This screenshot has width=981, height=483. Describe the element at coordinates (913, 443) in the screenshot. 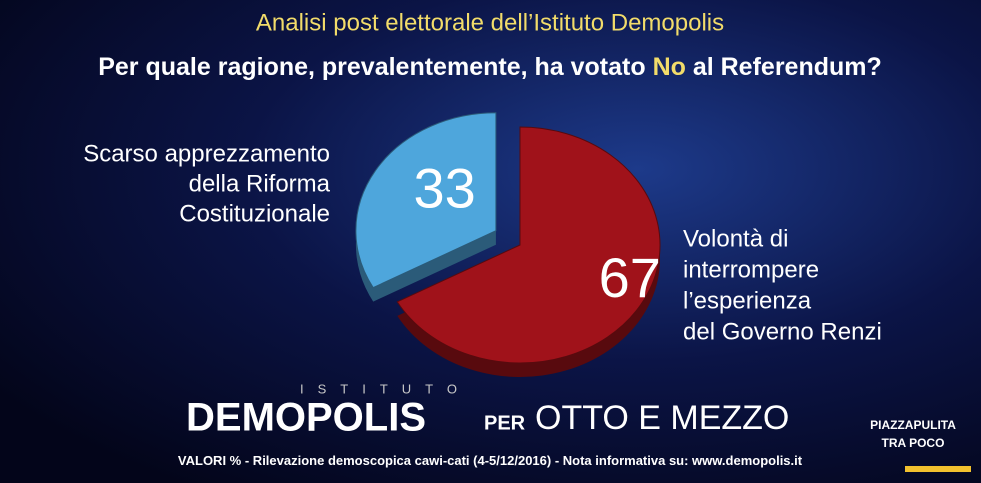

I see `promo: TRA POCO` at that location.